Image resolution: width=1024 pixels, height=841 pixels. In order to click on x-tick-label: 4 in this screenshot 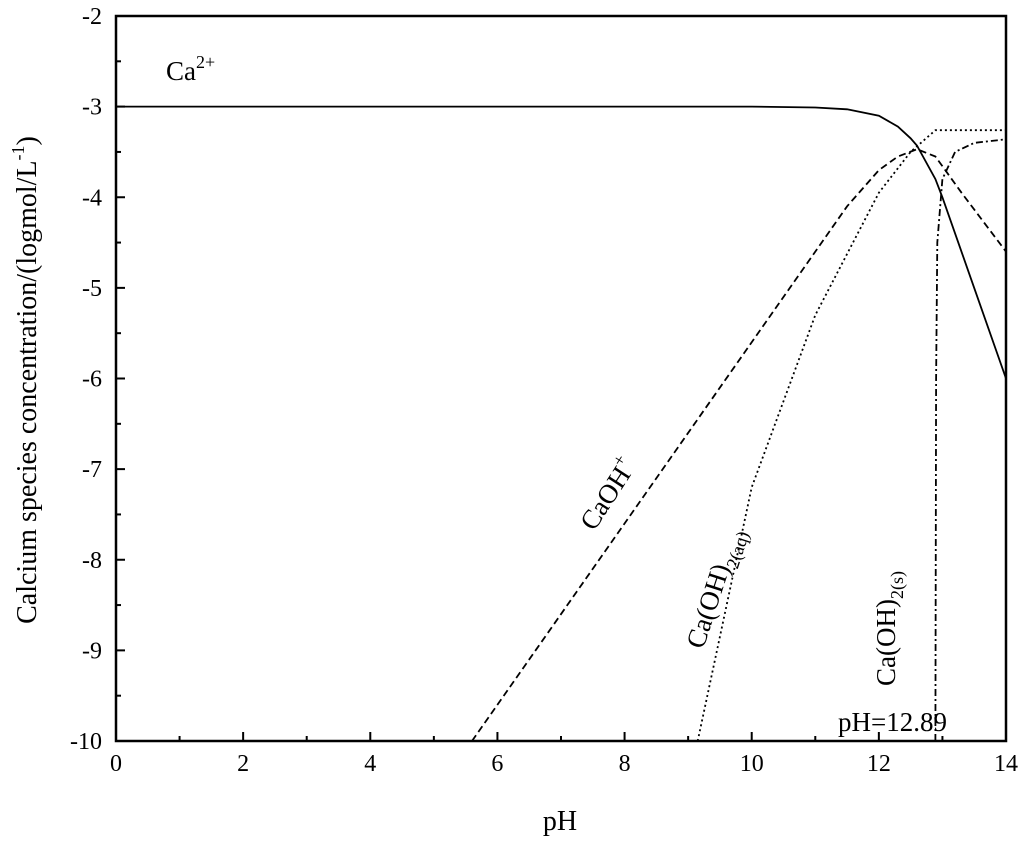, I will do `click(370, 764)`.